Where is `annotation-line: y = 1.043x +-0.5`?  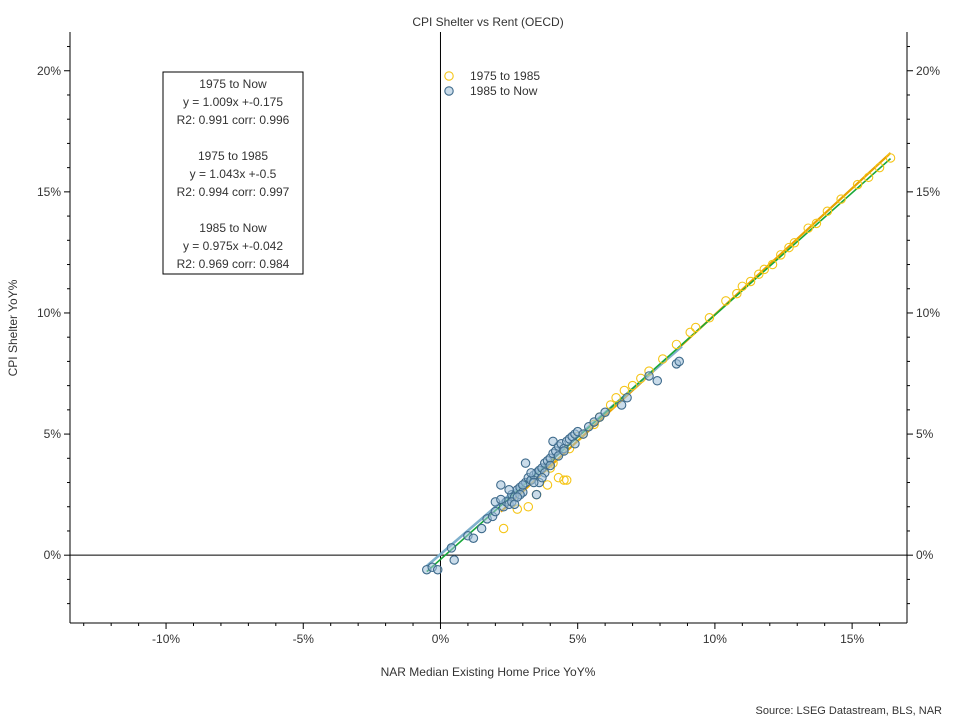
annotation-line: y = 1.043x +-0.5 is located at coordinates (233, 174).